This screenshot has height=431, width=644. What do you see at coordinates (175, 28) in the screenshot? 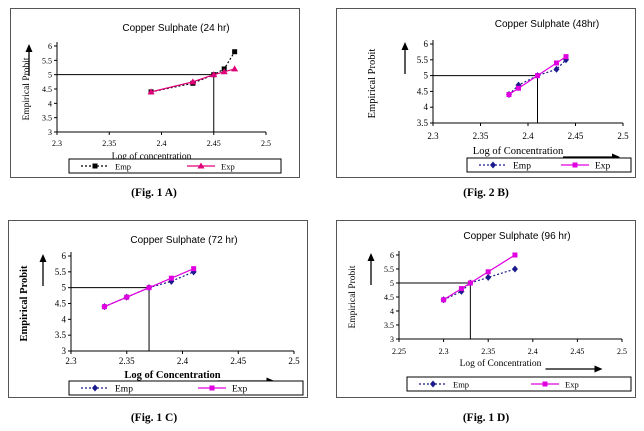
I see `chart-title: Copper Sulphate (24 hr)` at bounding box center [175, 28].